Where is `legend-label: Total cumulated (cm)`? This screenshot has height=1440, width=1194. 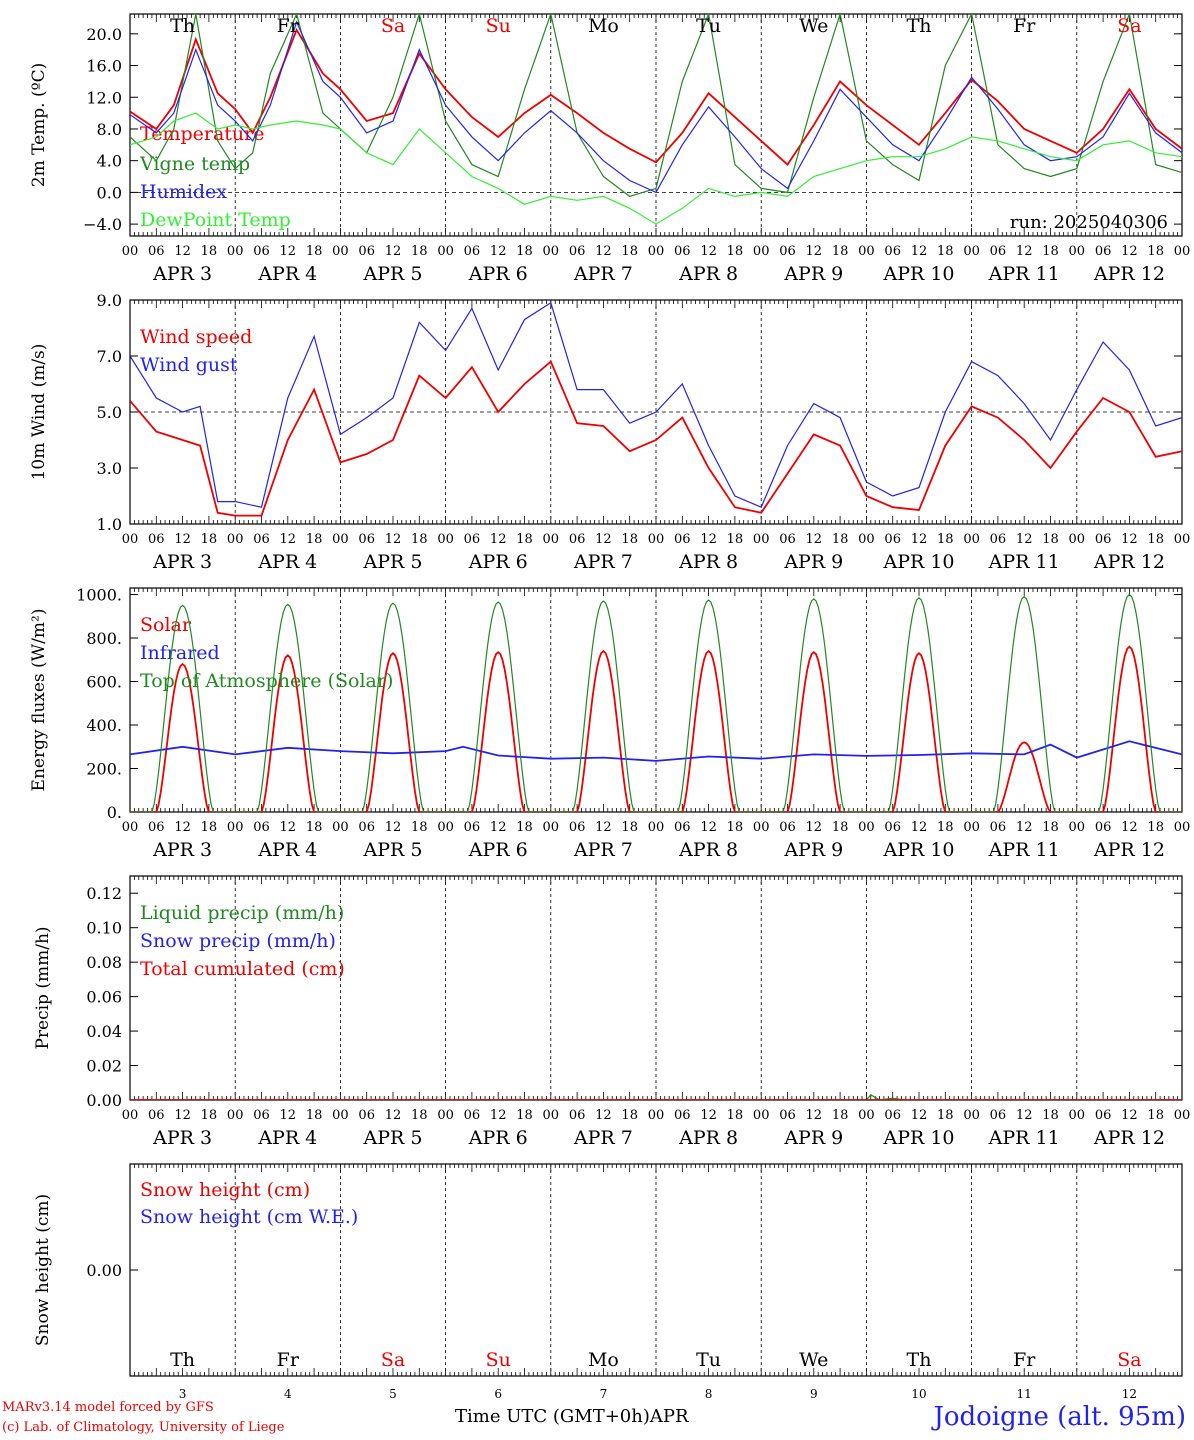 legend-label: Total cumulated (cm) is located at coordinates (242, 969).